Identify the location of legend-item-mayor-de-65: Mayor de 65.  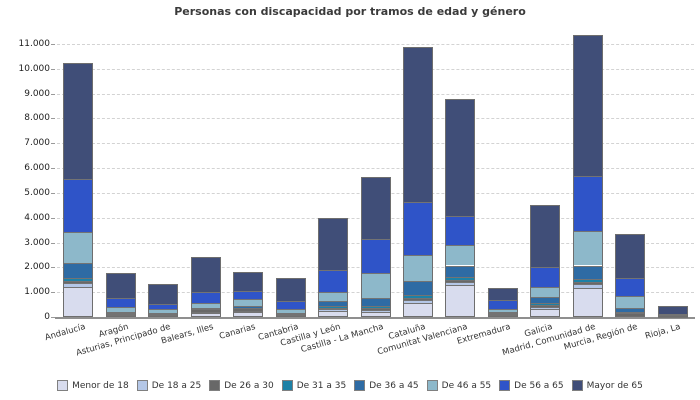
(607, 385).